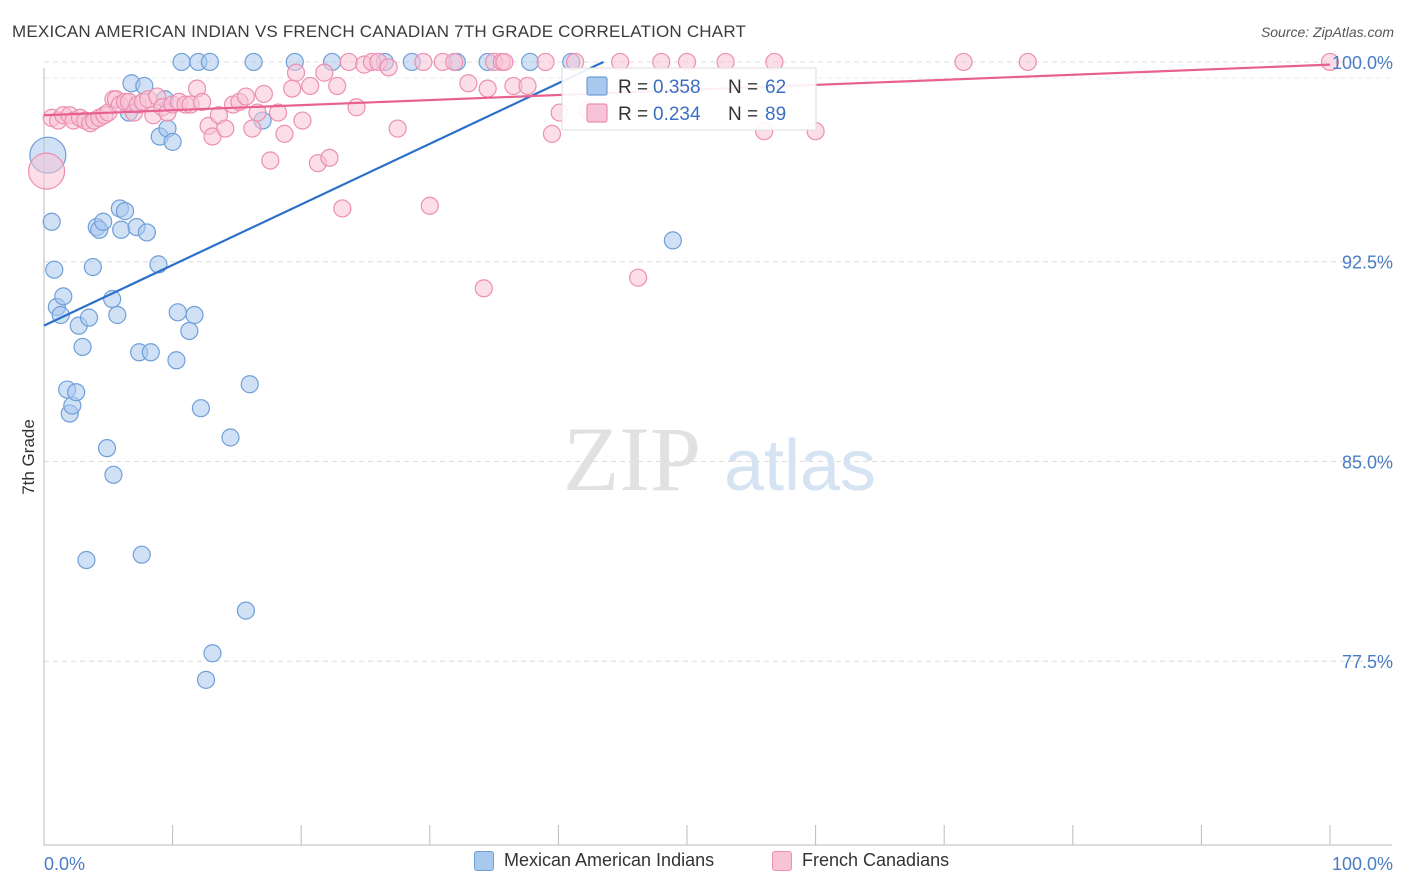 Image resolution: width=1406 pixels, height=892 pixels. Describe the element at coordinates (719, 459) in the screenshot. I see `watermark: ZIP atlas` at that location.